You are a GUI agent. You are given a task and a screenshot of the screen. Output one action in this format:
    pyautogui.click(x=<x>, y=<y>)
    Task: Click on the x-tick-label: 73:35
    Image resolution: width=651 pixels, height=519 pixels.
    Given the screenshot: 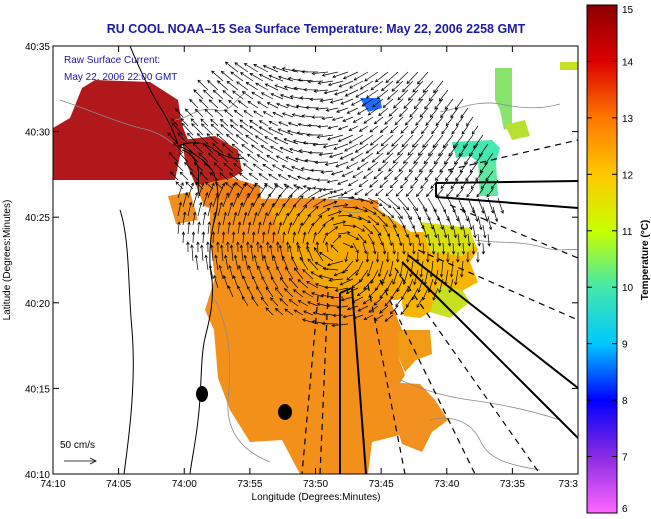 What is the action you would take?
    pyautogui.click(x=512, y=484)
    